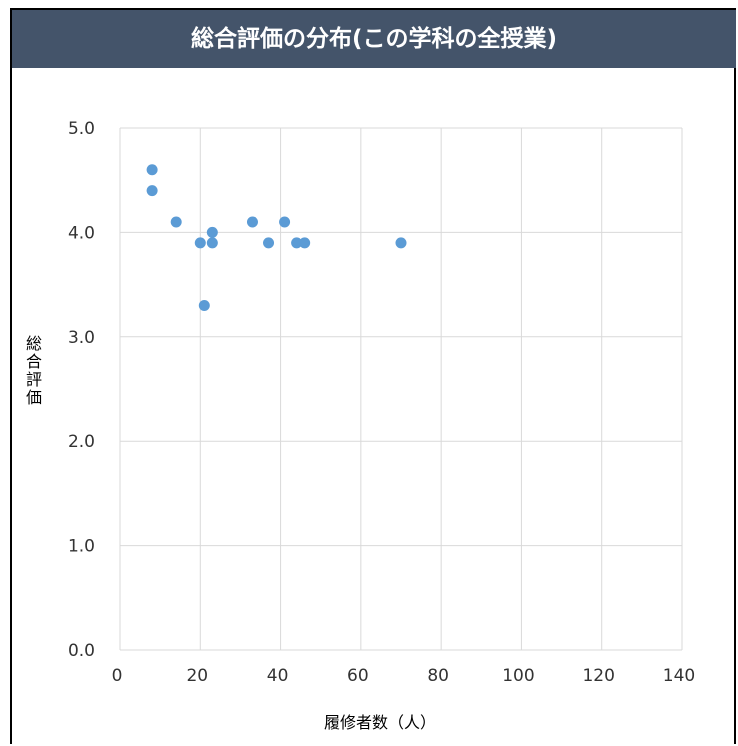 Image resolution: width=738 pixels, height=746 pixels. I want to click on x-tick-label: 40, so click(278, 676).